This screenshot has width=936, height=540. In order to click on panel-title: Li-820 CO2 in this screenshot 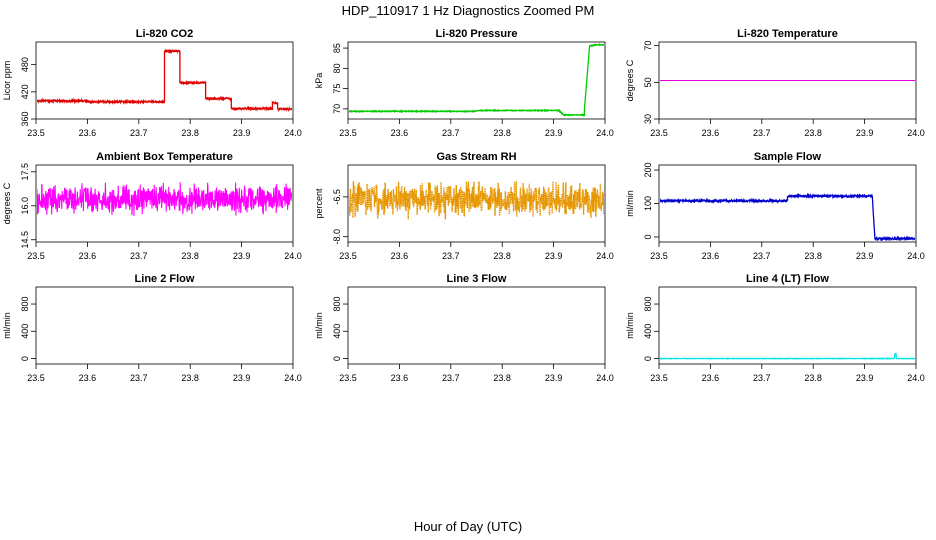, I will do `click(164, 34)`.